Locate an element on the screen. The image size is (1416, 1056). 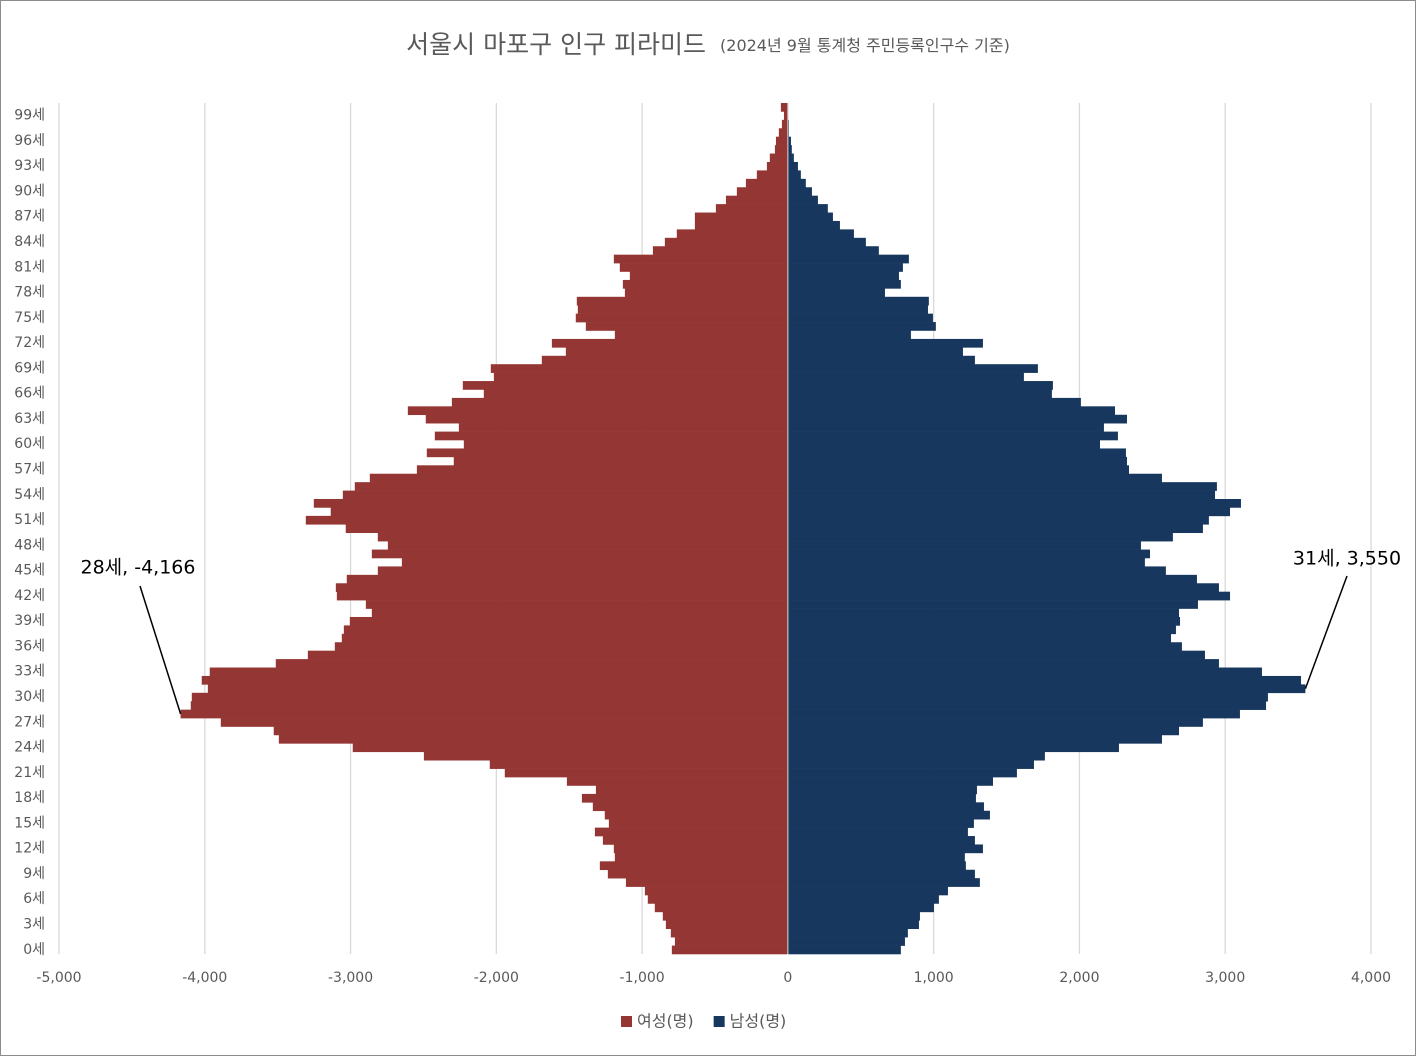
chart-title: 서울시 마포구 인구 피라미드 is located at coordinates (556, 44).